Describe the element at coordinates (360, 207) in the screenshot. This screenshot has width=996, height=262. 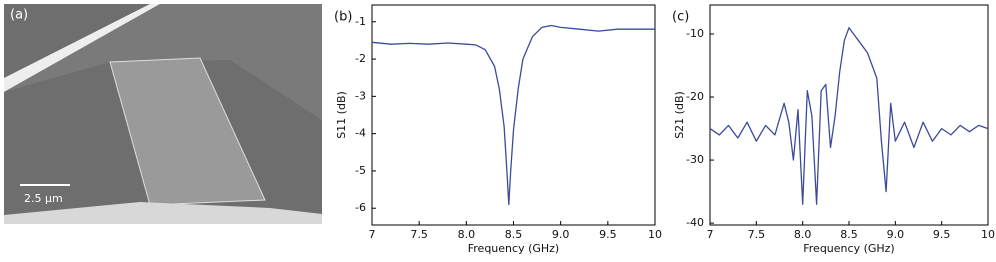
I see `y-tick-label: -6` at that location.